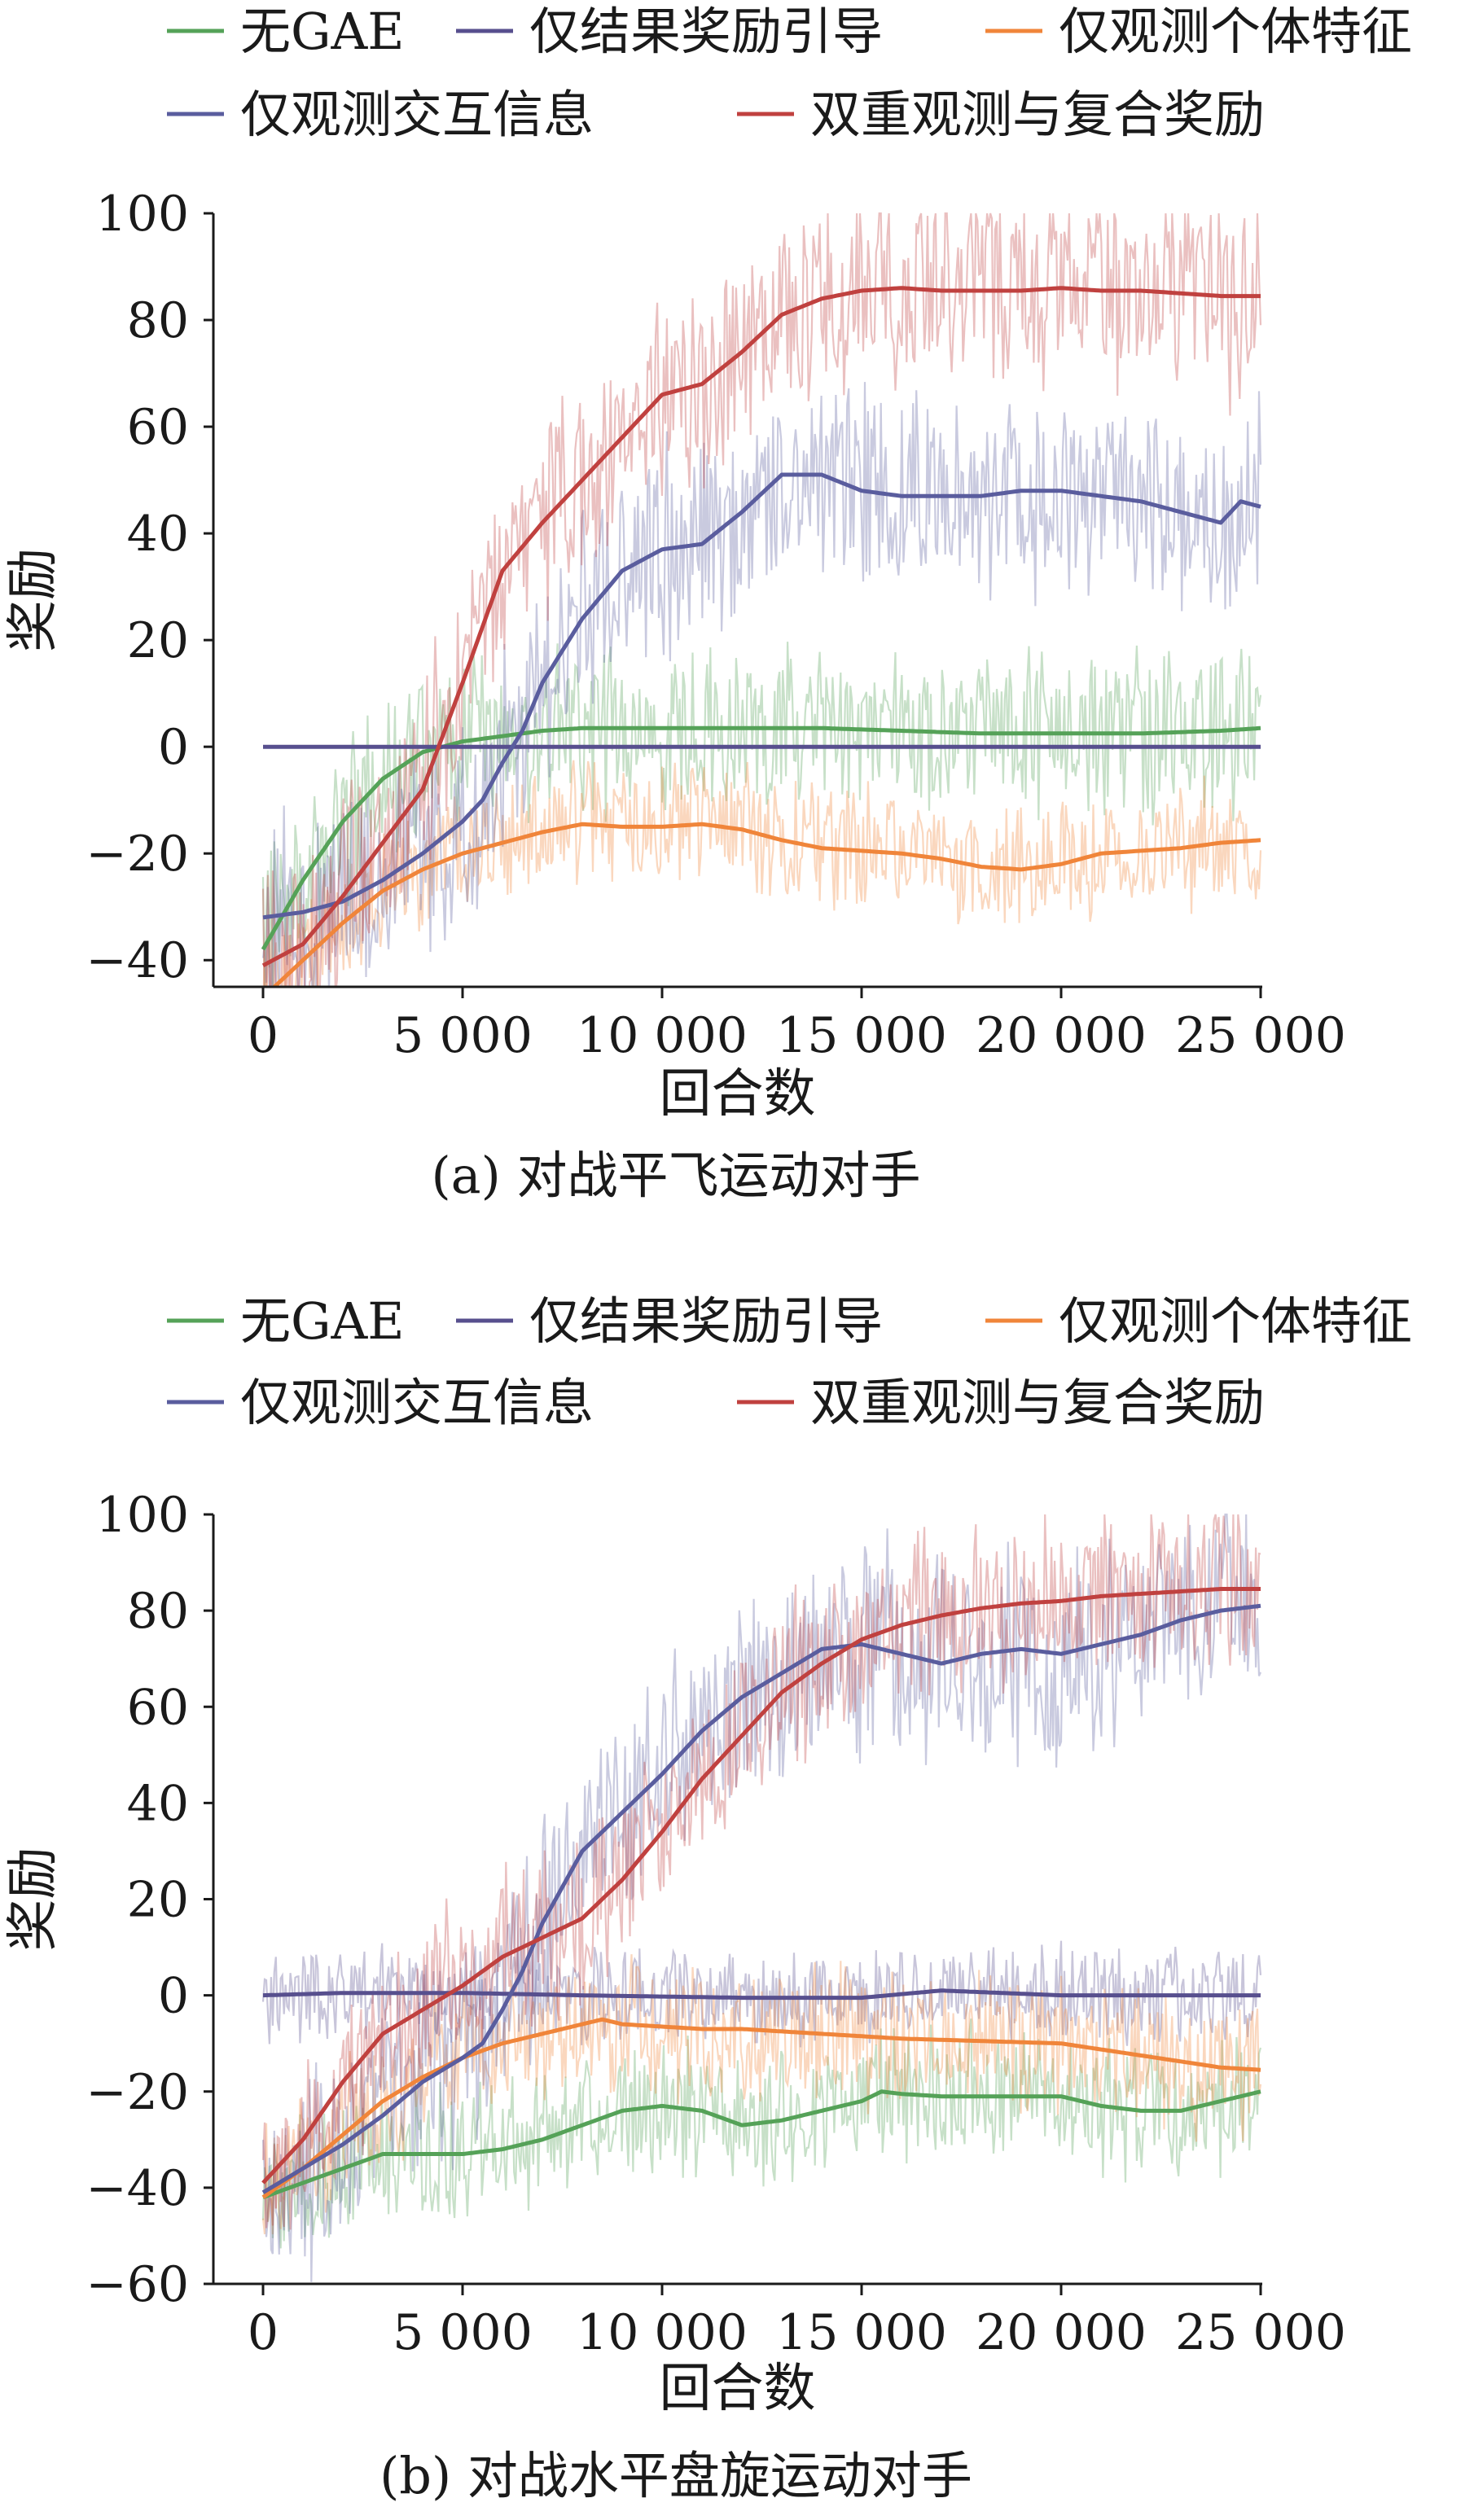 The image size is (1474, 2520). I want to click on y-tick-label: −60, so click(137, 2284).